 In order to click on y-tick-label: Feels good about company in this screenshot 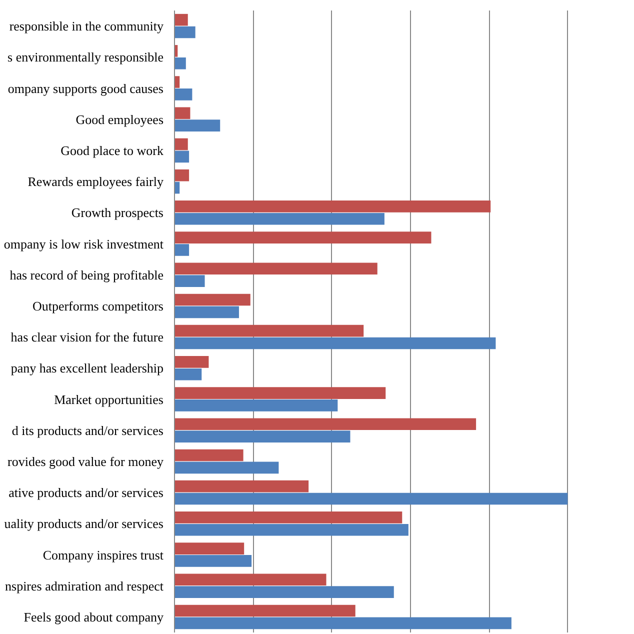, I will do `click(94, 616)`.